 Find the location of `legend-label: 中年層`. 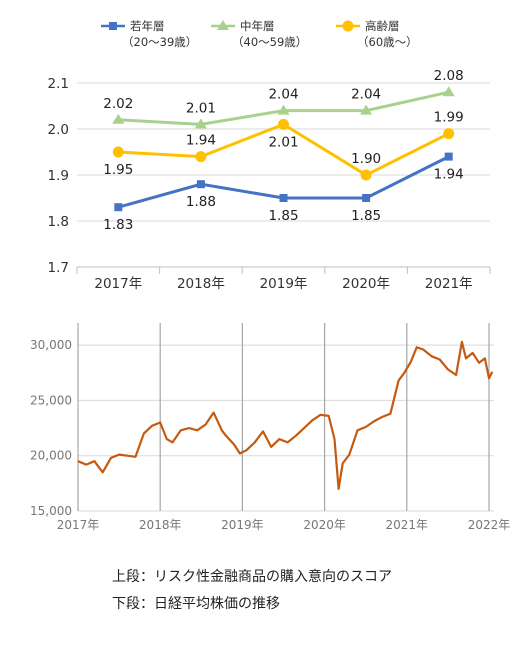

legend-label: 中年層 is located at coordinates (257, 26).